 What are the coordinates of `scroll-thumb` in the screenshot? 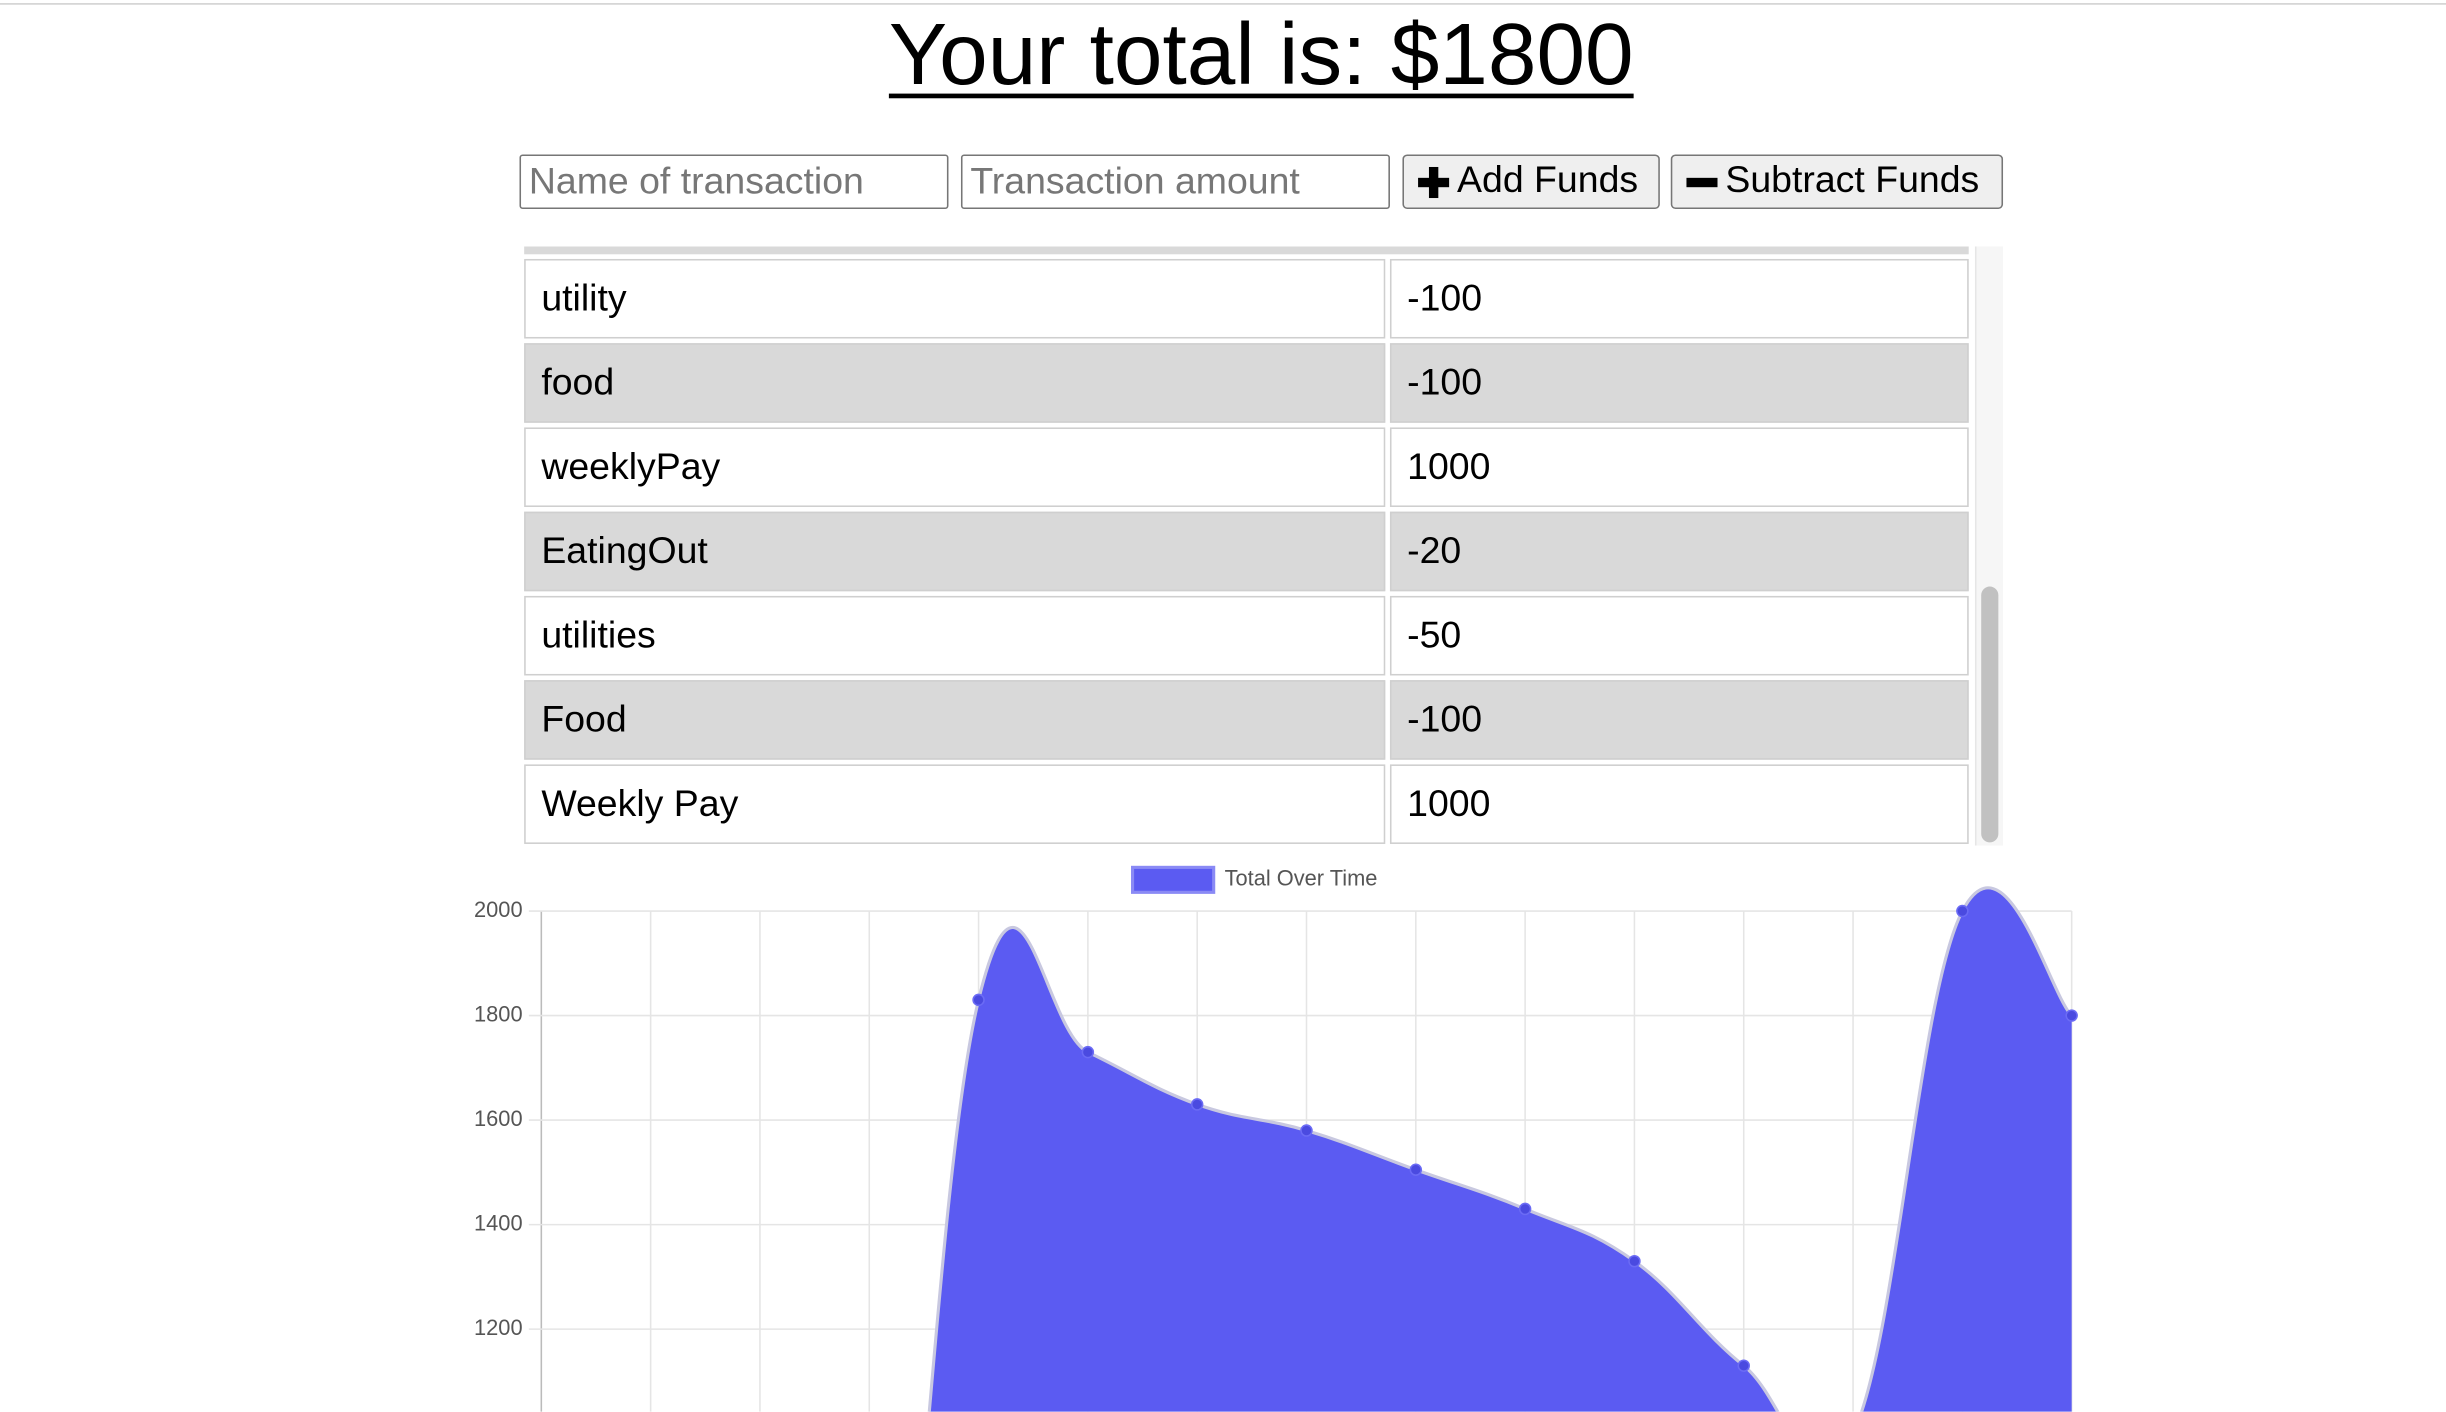 It's located at (1990, 714).